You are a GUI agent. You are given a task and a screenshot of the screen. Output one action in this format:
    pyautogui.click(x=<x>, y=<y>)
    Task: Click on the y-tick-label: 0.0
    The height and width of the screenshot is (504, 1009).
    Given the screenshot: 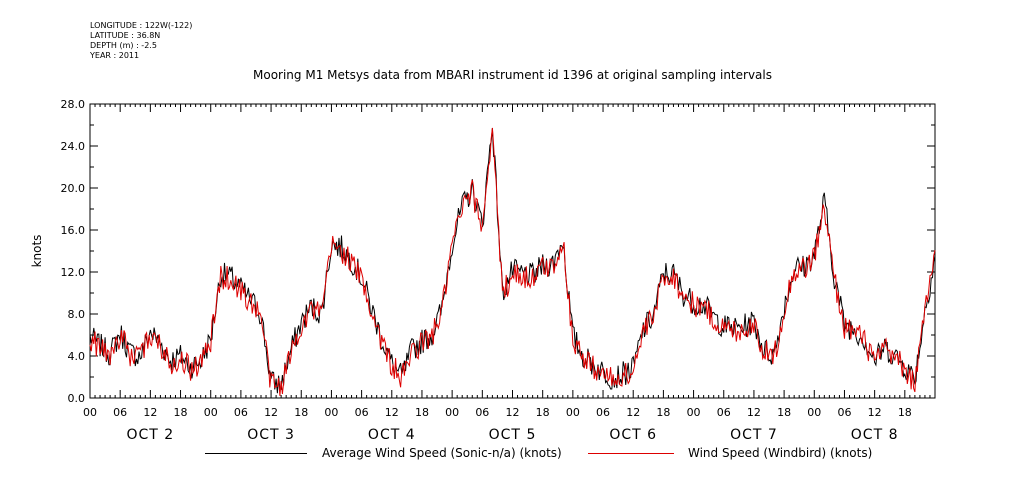 What is the action you would take?
    pyautogui.click(x=77, y=398)
    